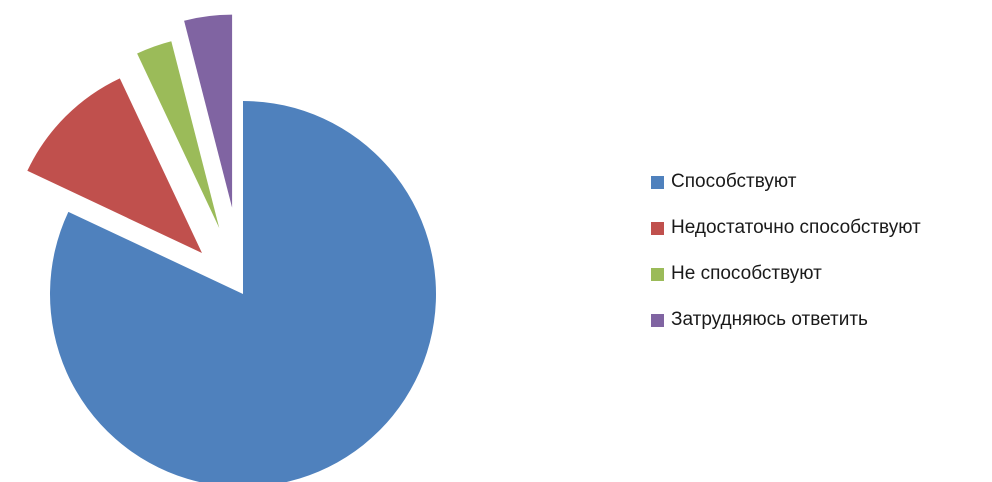  What do you see at coordinates (746, 273) in the screenshot?
I see `legend-label: Не способствуют` at bounding box center [746, 273].